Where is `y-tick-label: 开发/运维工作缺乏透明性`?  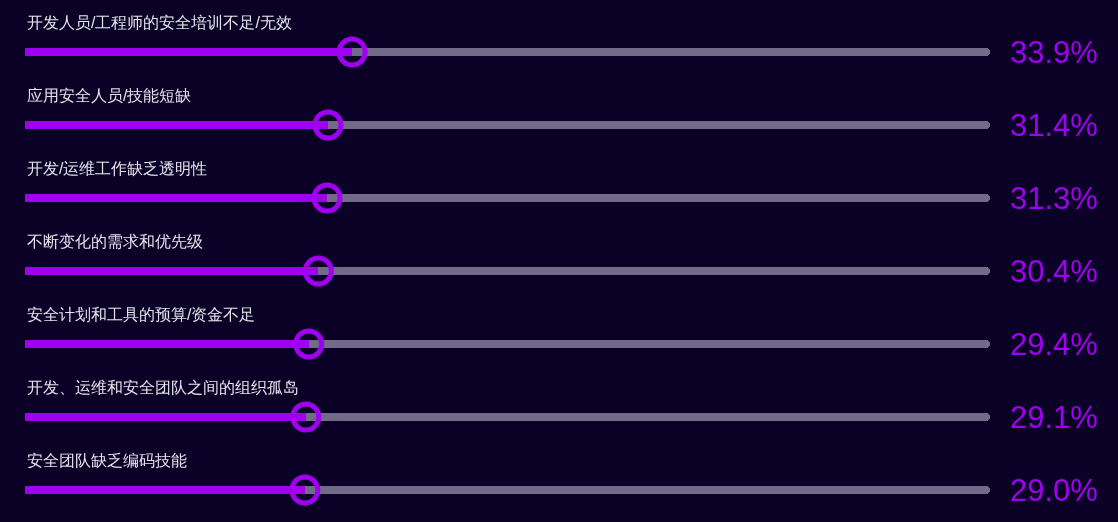 y-tick-label: 开发/运维工作缺乏透明性 is located at coordinates (117, 168).